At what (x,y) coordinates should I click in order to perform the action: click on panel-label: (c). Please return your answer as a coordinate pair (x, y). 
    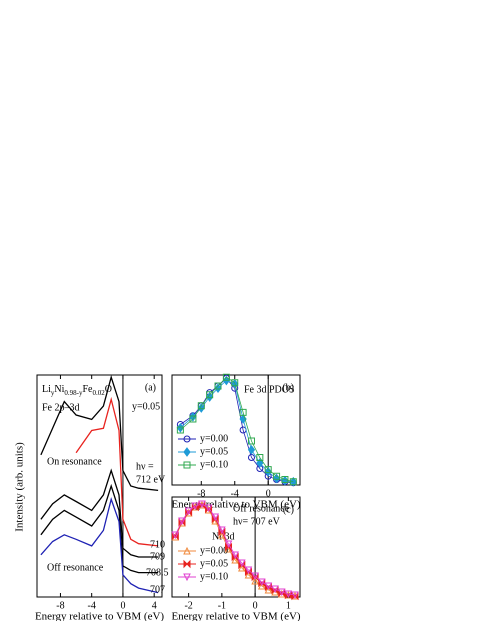
    Looking at the image, I should click on (288, 509).